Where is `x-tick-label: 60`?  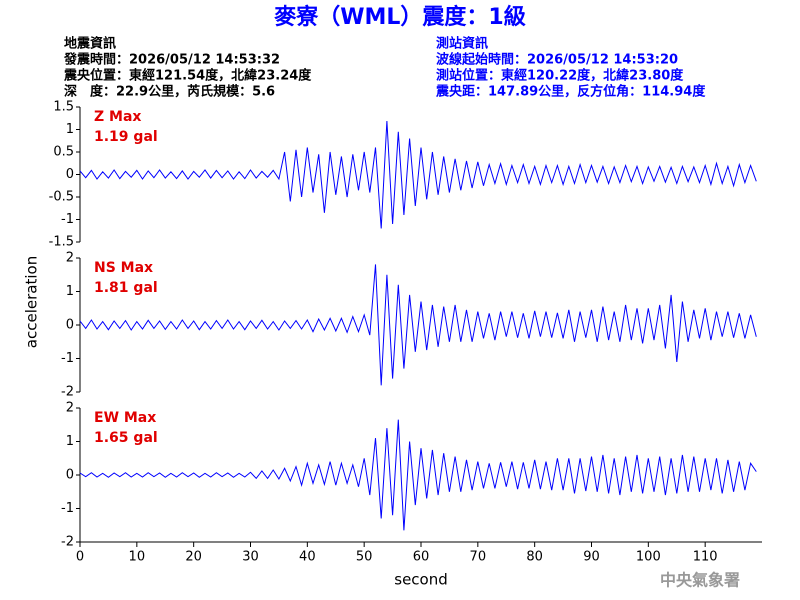
x-tick-label: 60 is located at coordinates (421, 557).